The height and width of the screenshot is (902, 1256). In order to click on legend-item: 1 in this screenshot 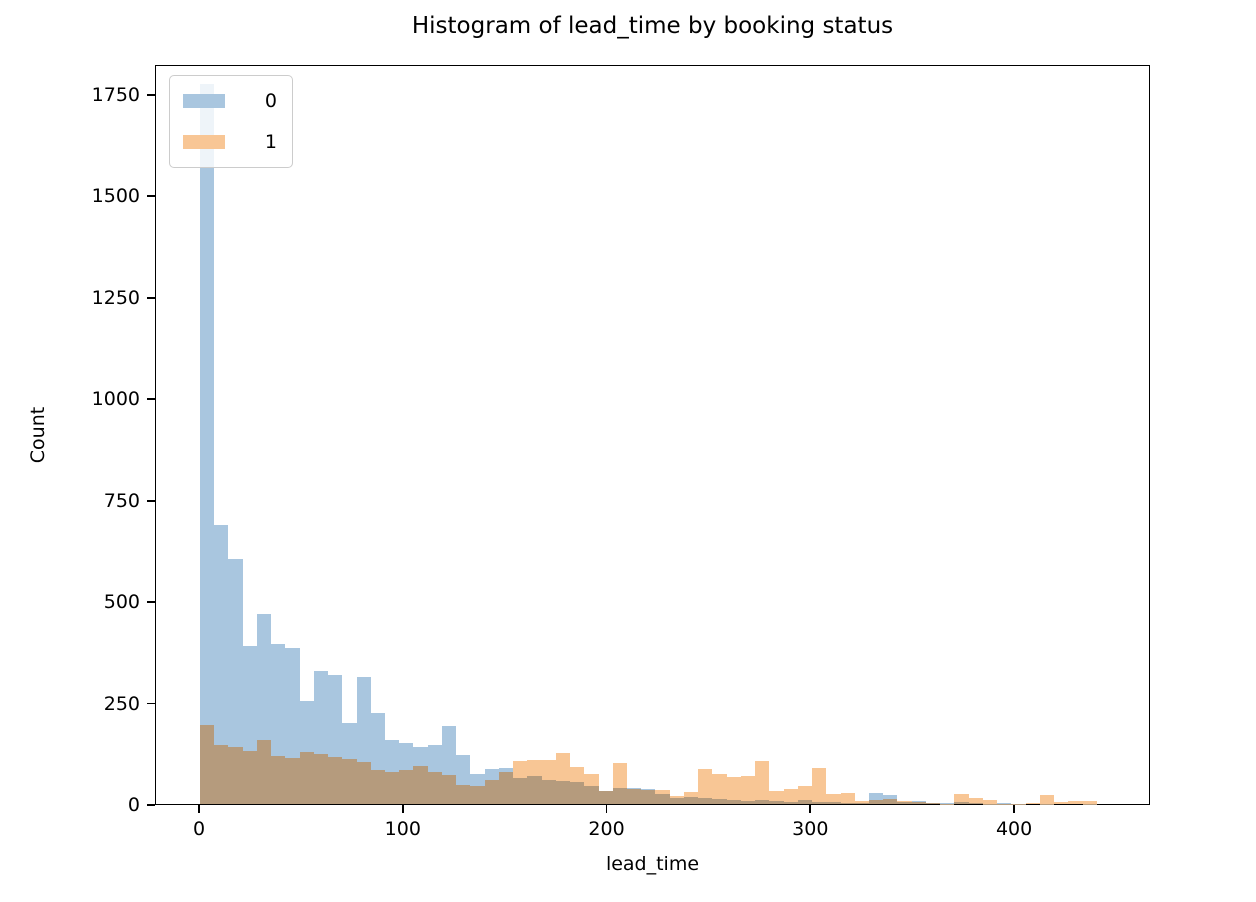, I will do `click(230, 142)`.